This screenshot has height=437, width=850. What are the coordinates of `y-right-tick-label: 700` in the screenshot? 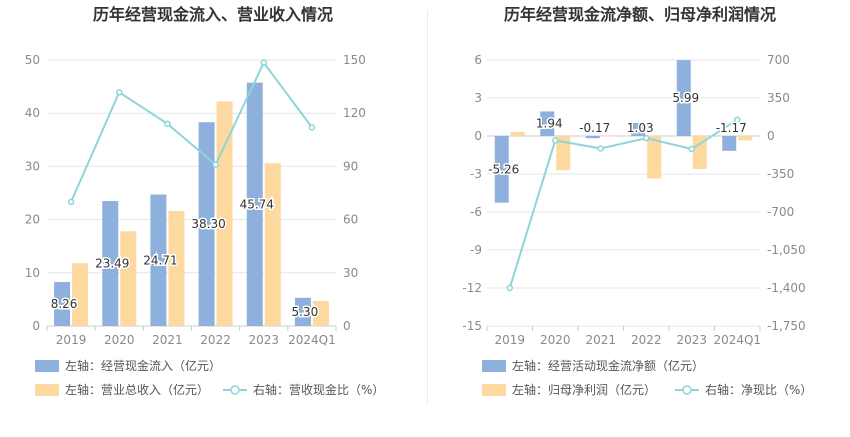 It's located at (778, 60).